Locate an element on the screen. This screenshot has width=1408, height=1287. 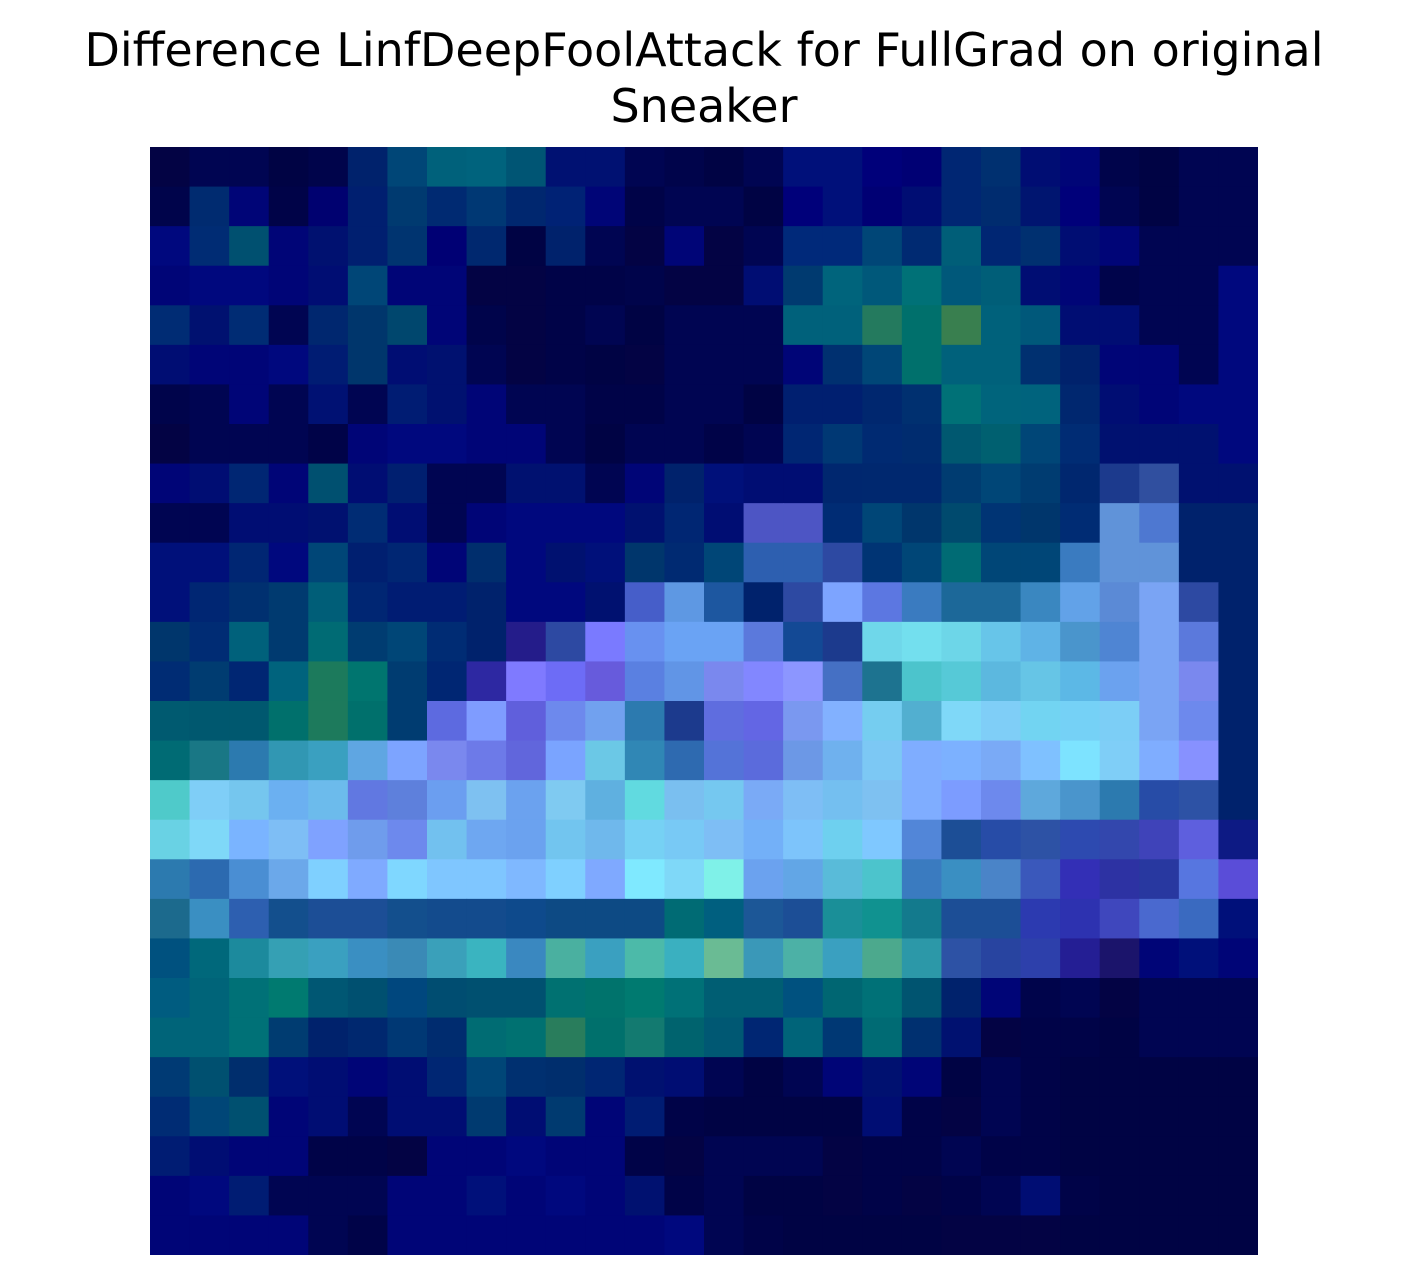
heatmap-cell-r4-c15 is located at coordinates (763, 325).